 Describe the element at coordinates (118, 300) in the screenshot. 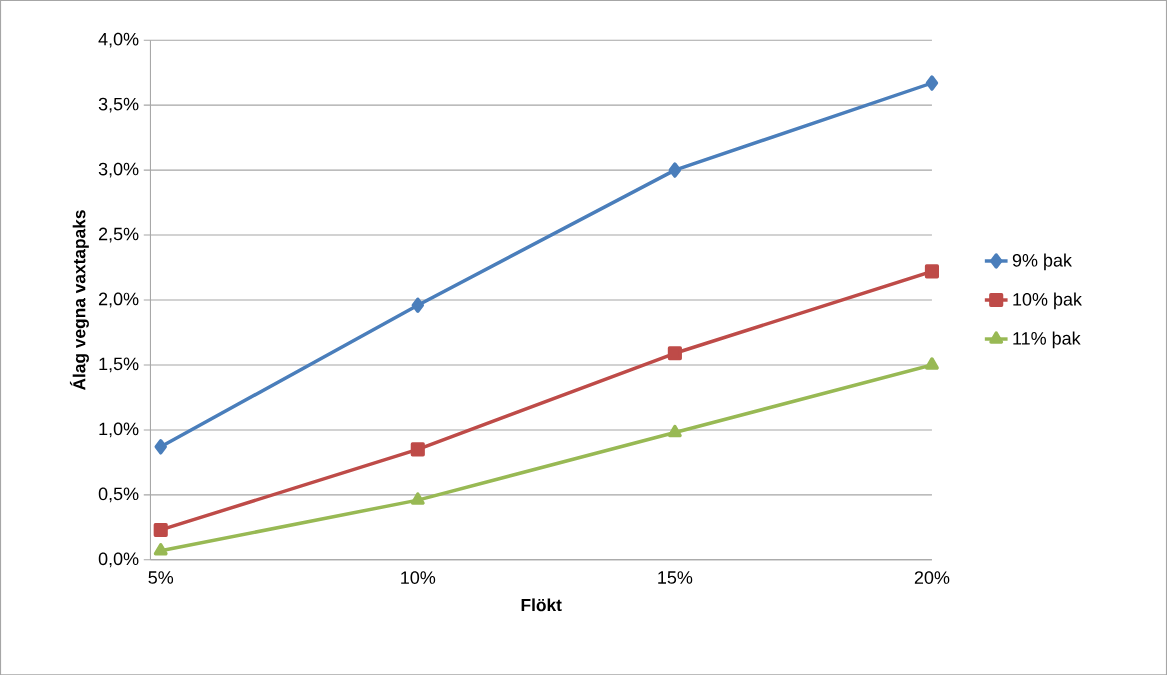

I see `y-tick-label: 2,0%` at that location.